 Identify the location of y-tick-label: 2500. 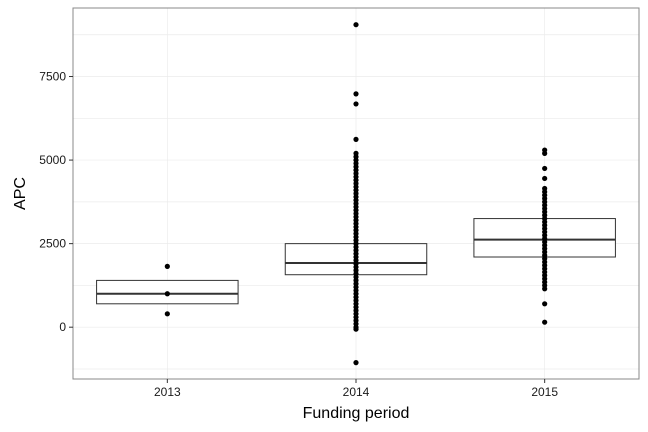
(52, 244).